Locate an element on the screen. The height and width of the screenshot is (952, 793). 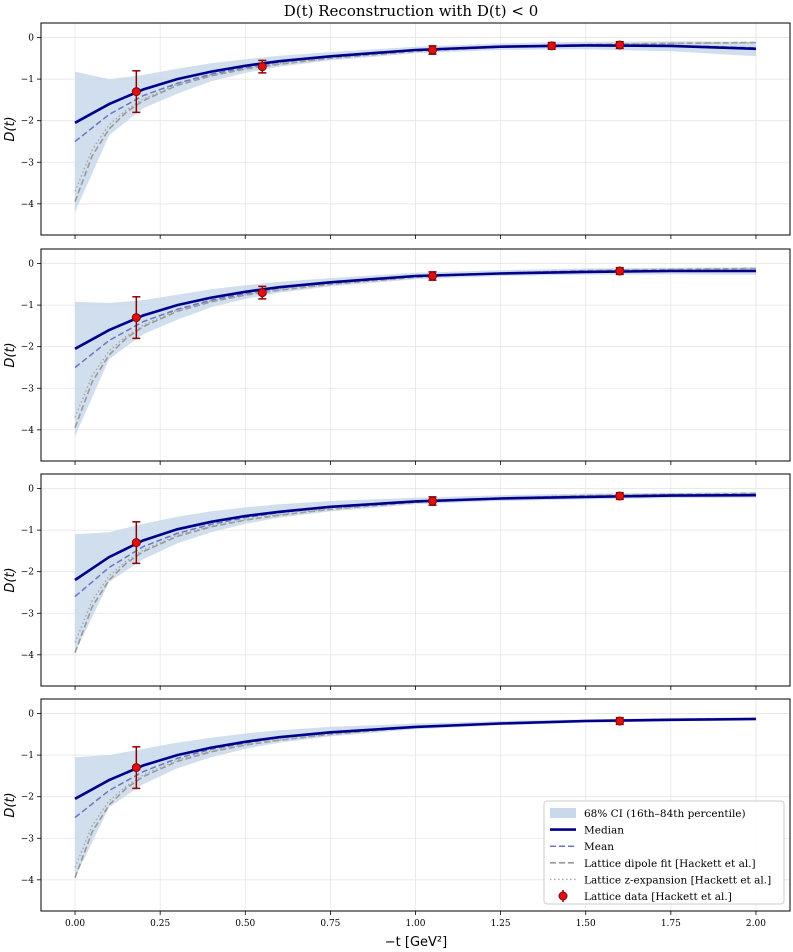
legend-swatch-band is located at coordinates (563, 813).